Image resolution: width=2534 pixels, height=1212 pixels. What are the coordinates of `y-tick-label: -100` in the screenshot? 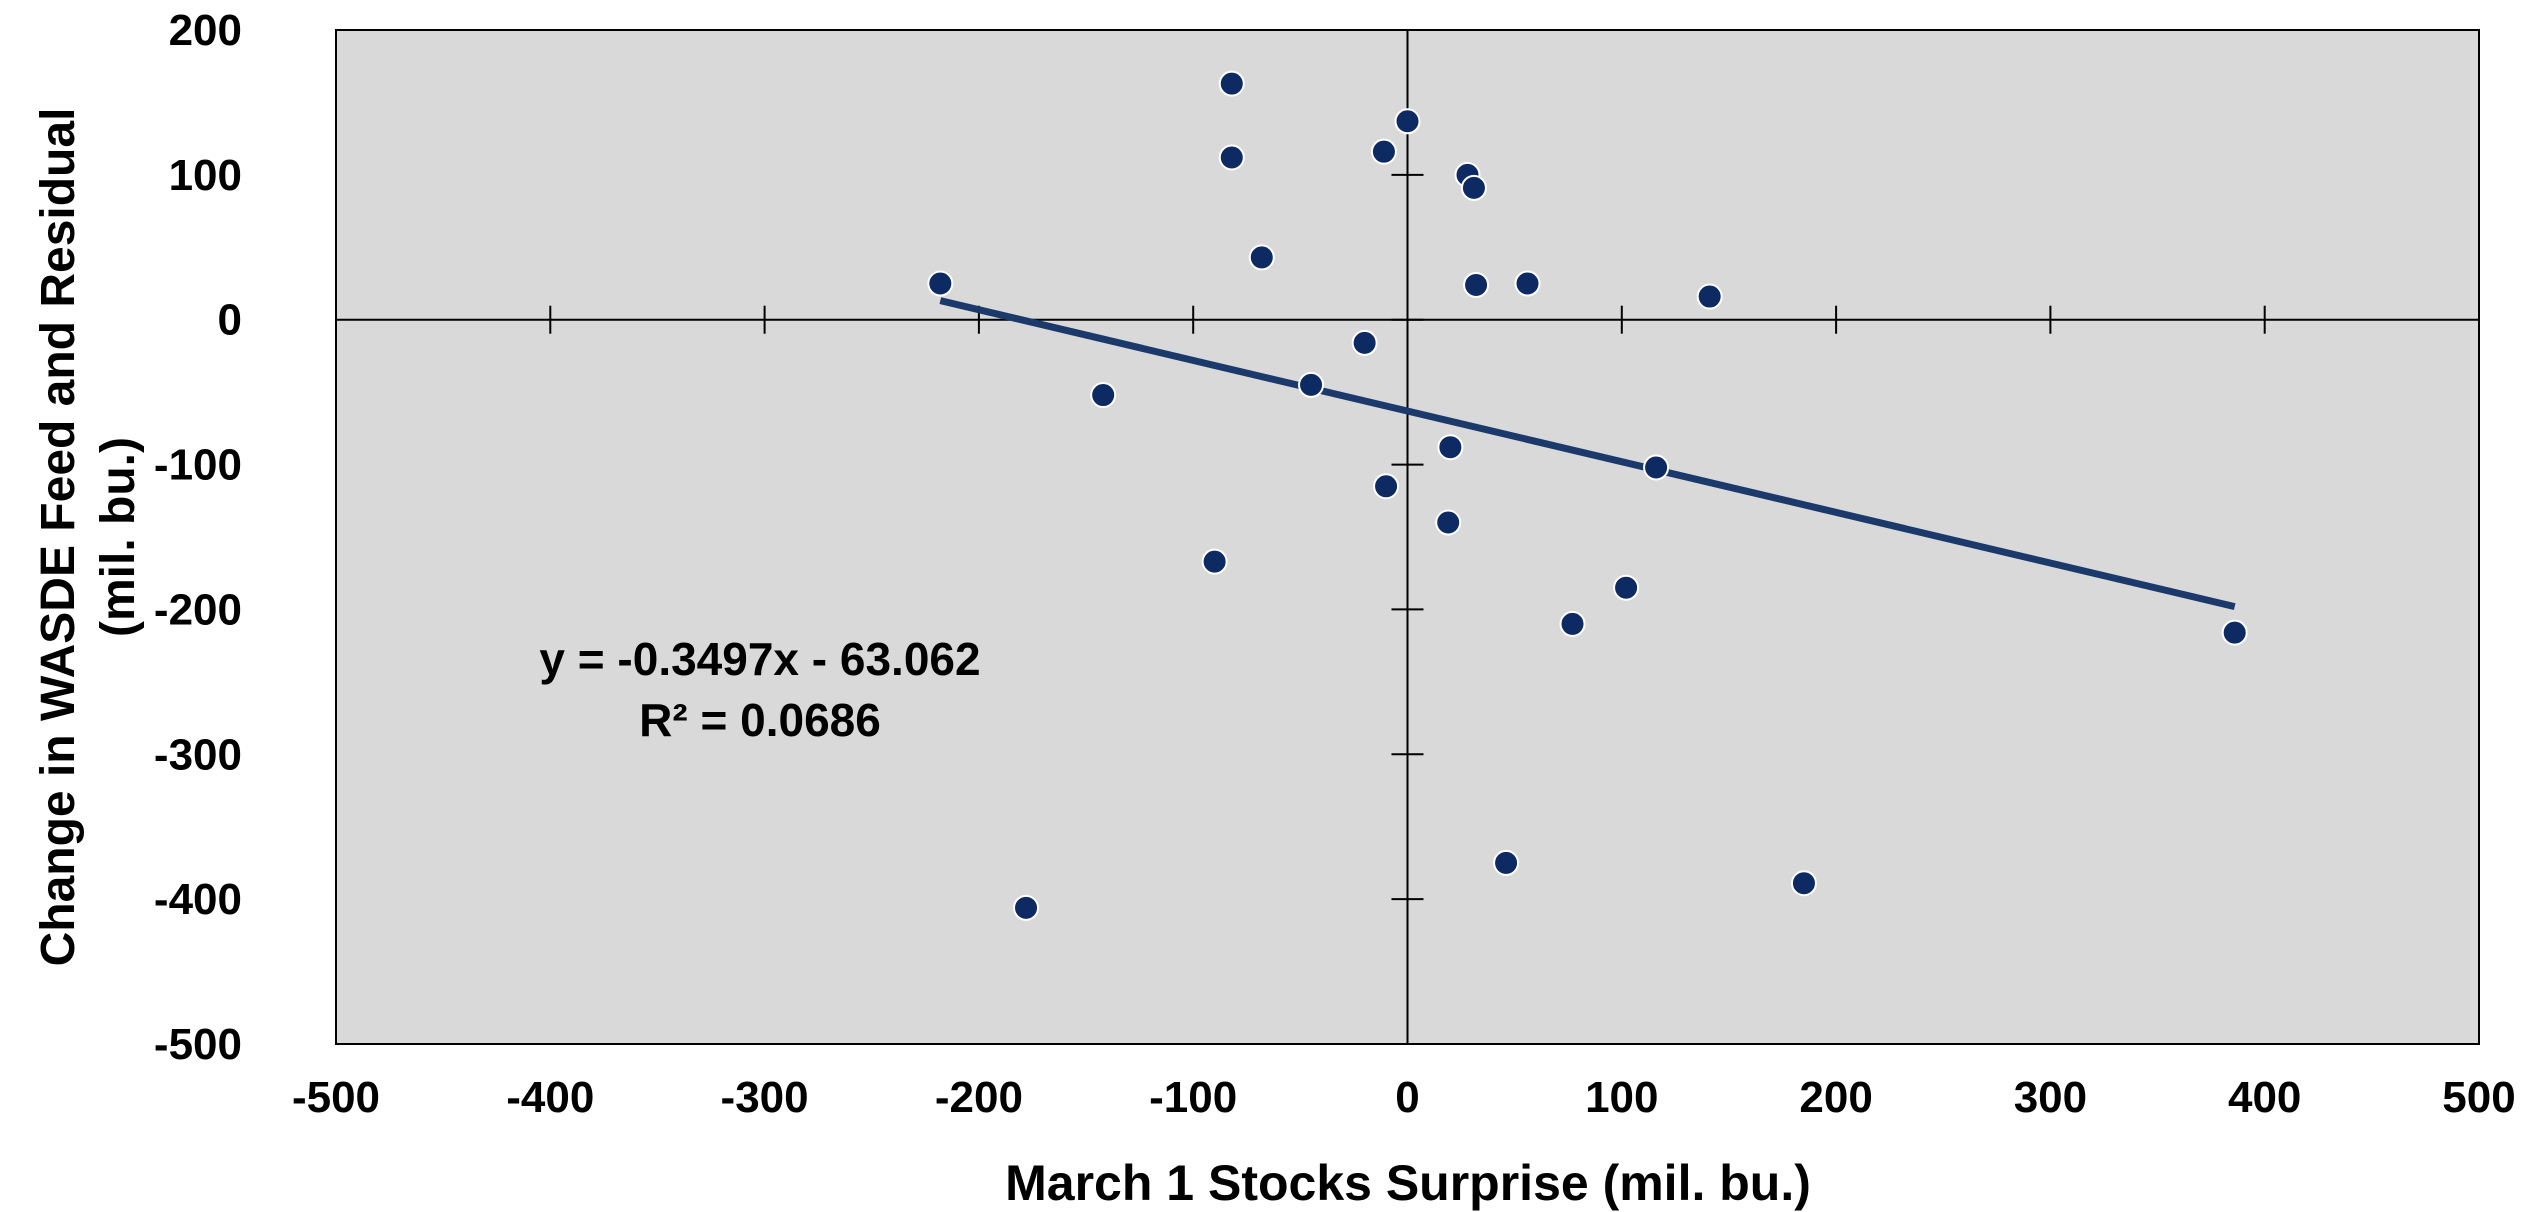 It's located at (198, 465).